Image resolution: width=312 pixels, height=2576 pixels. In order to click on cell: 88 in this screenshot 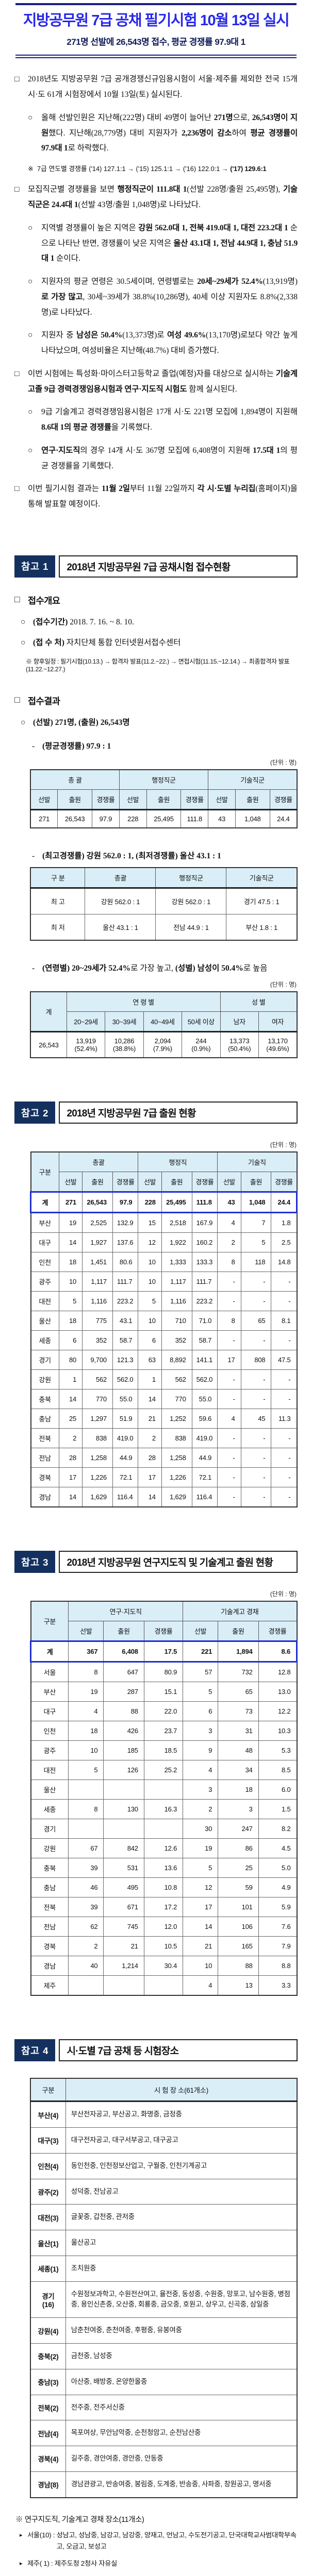, I will do `click(238, 1966)`.